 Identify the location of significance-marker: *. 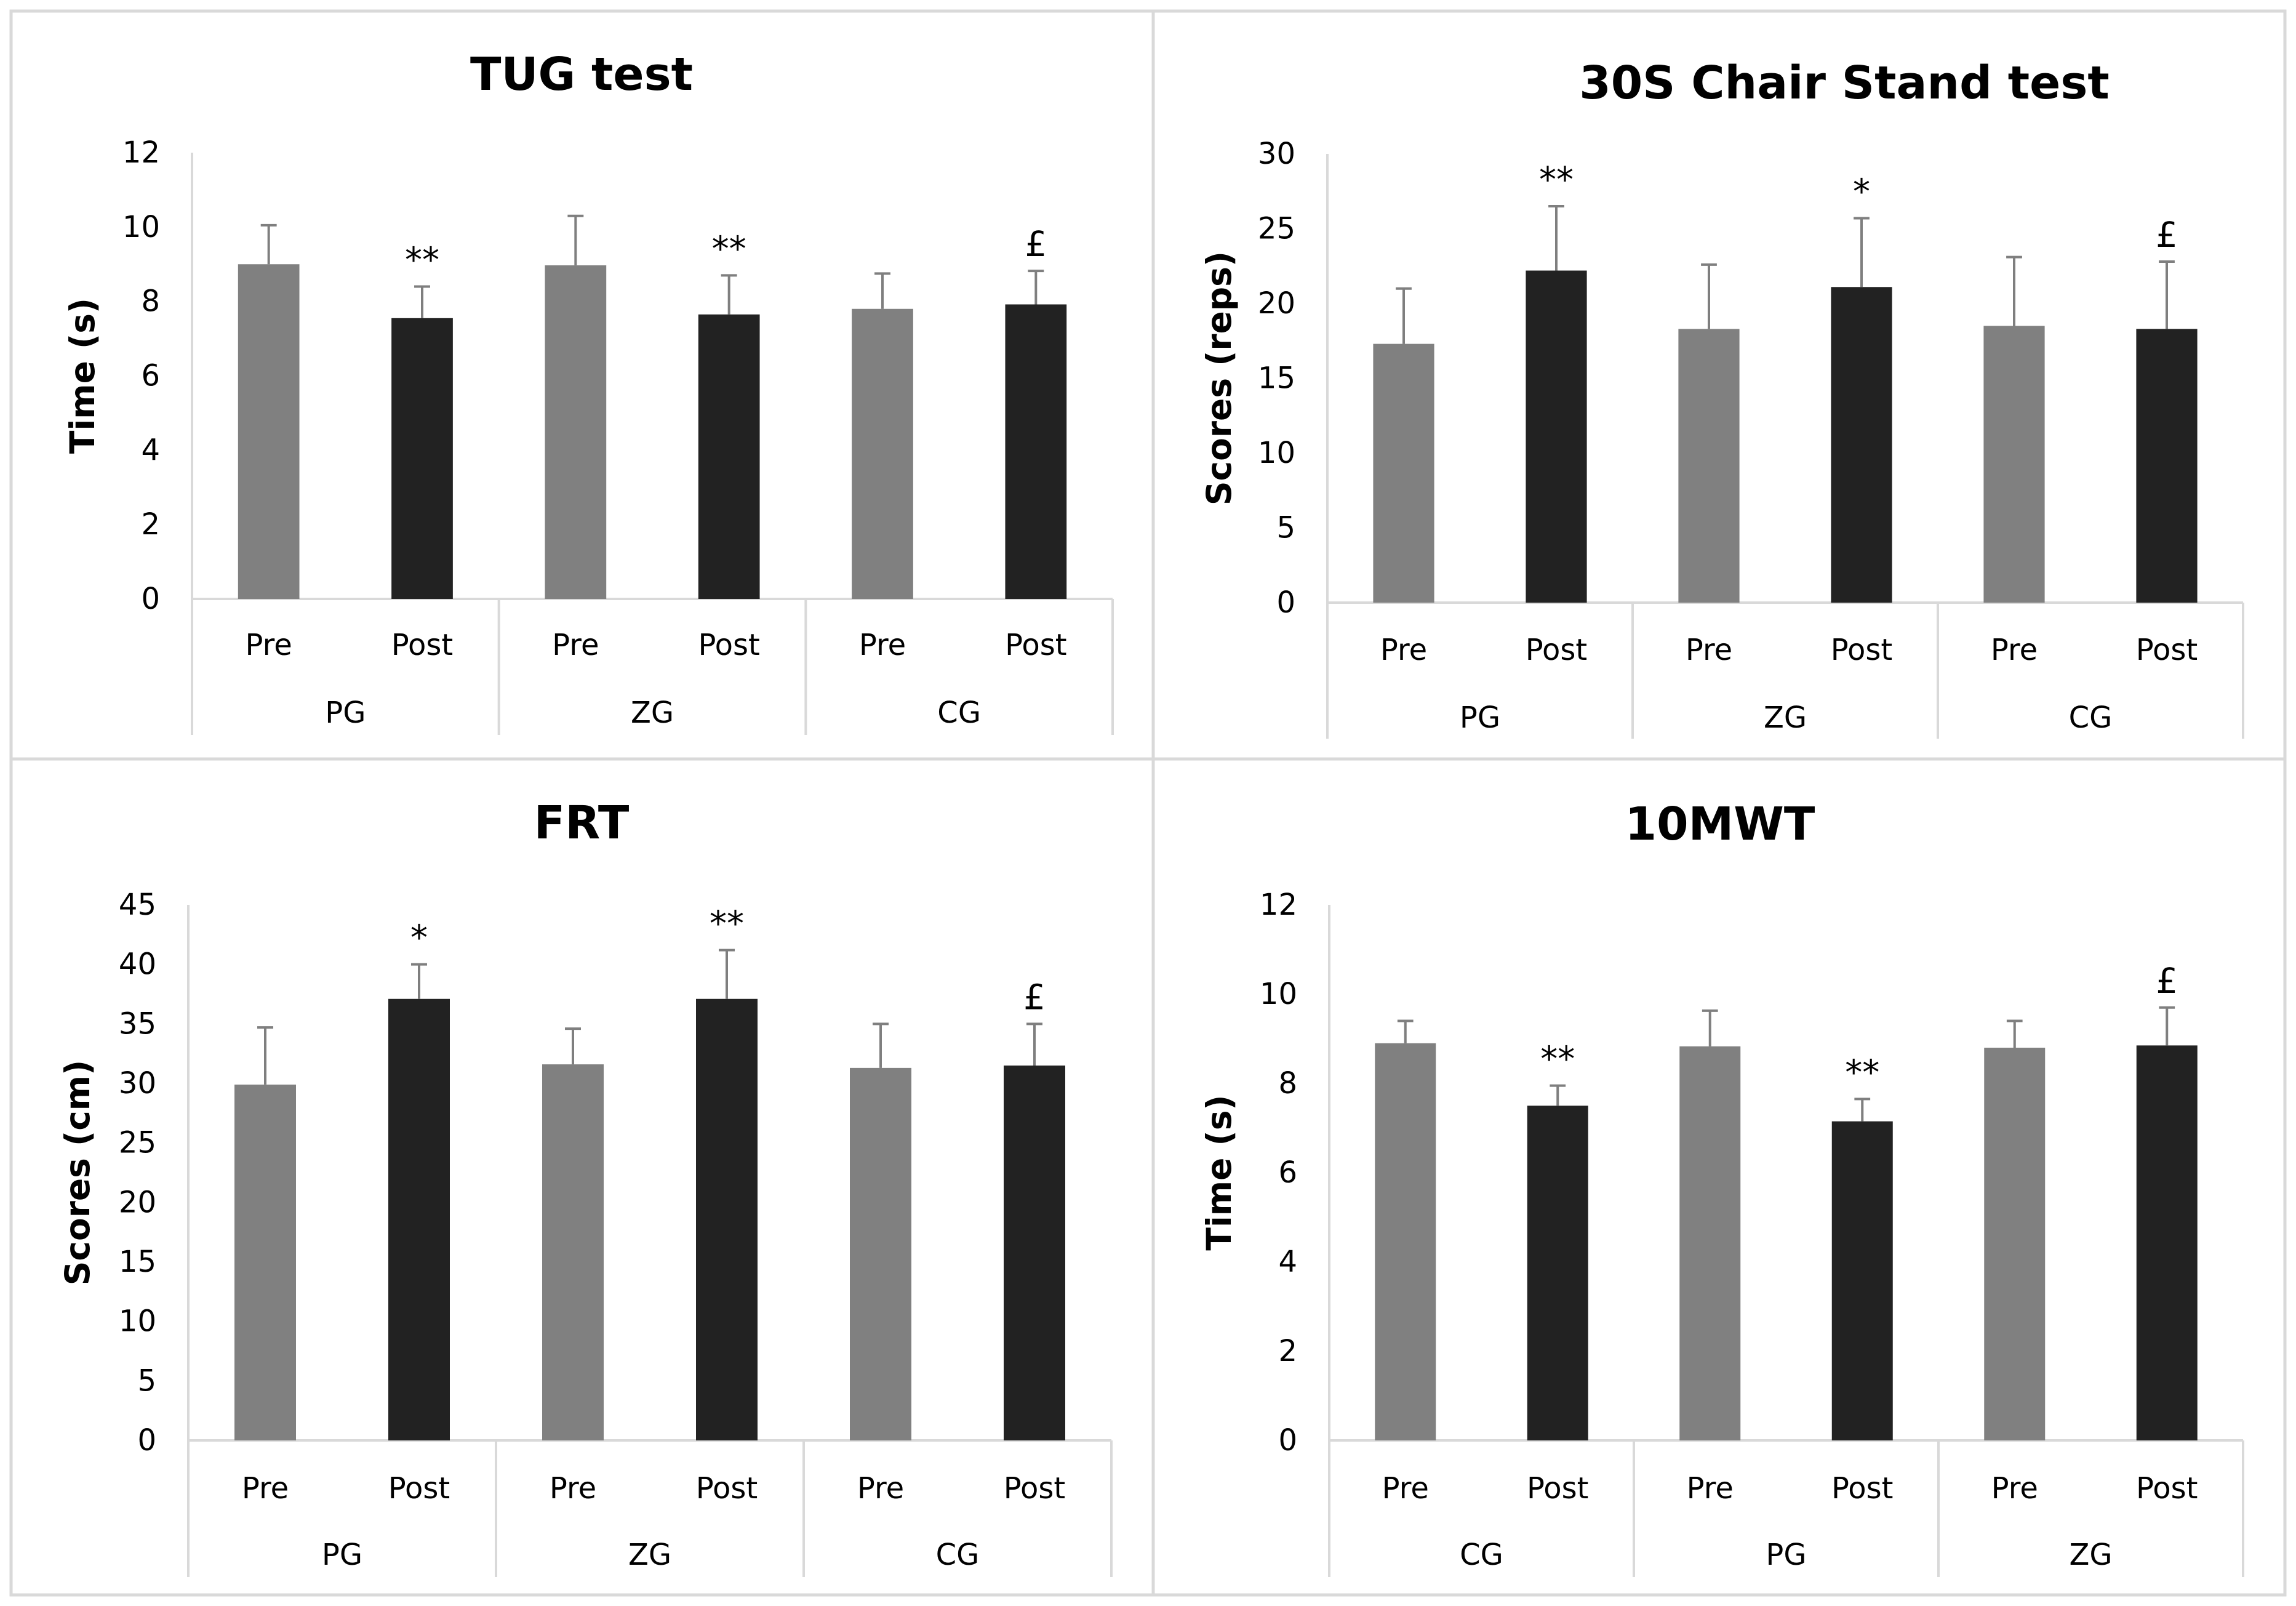
(419, 938).